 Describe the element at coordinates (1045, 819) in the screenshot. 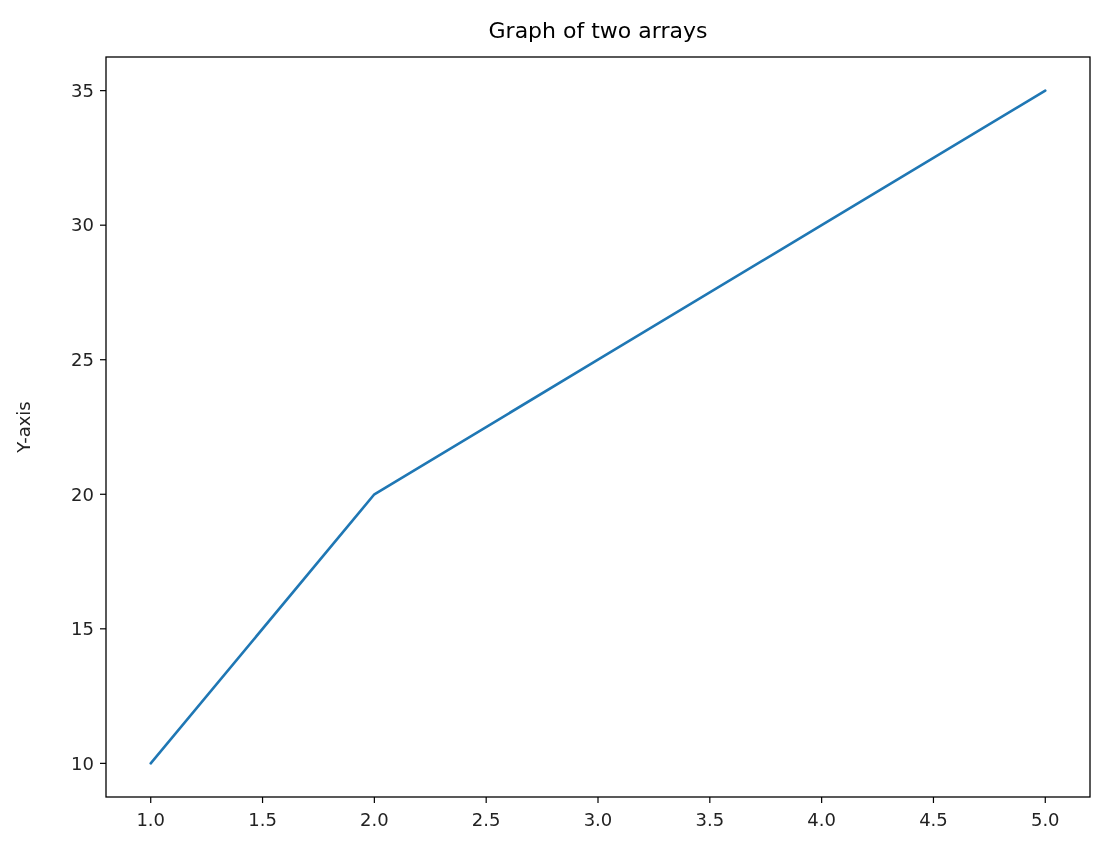

I see `x-tick-label: 5.0` at that location.